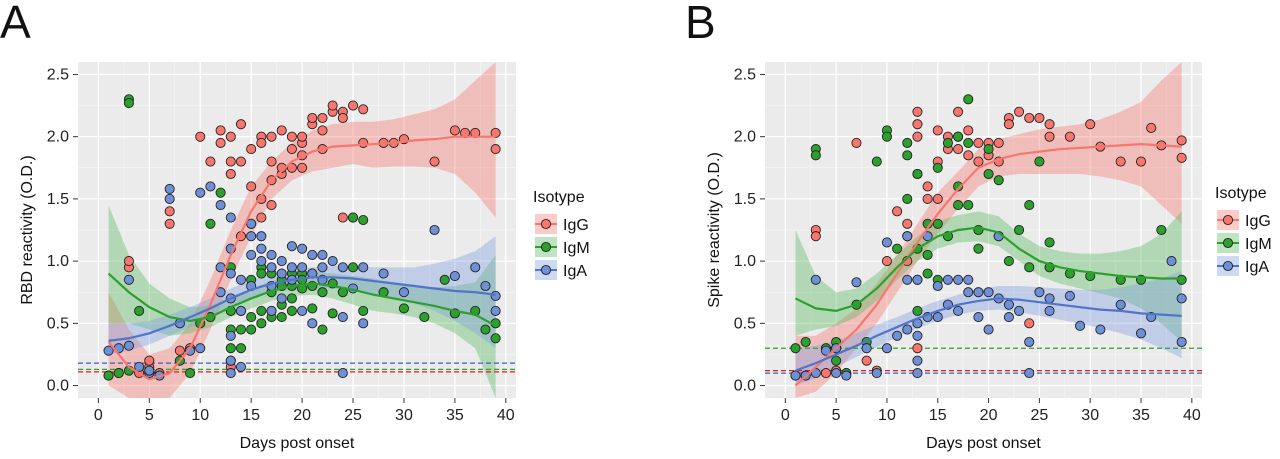 The width and height of the screenshot is (1280, 459). What do you see at coordinates (1228, 266) in the screenshot?
I see `legend-point-iga` at bounding box center [1228, 266].